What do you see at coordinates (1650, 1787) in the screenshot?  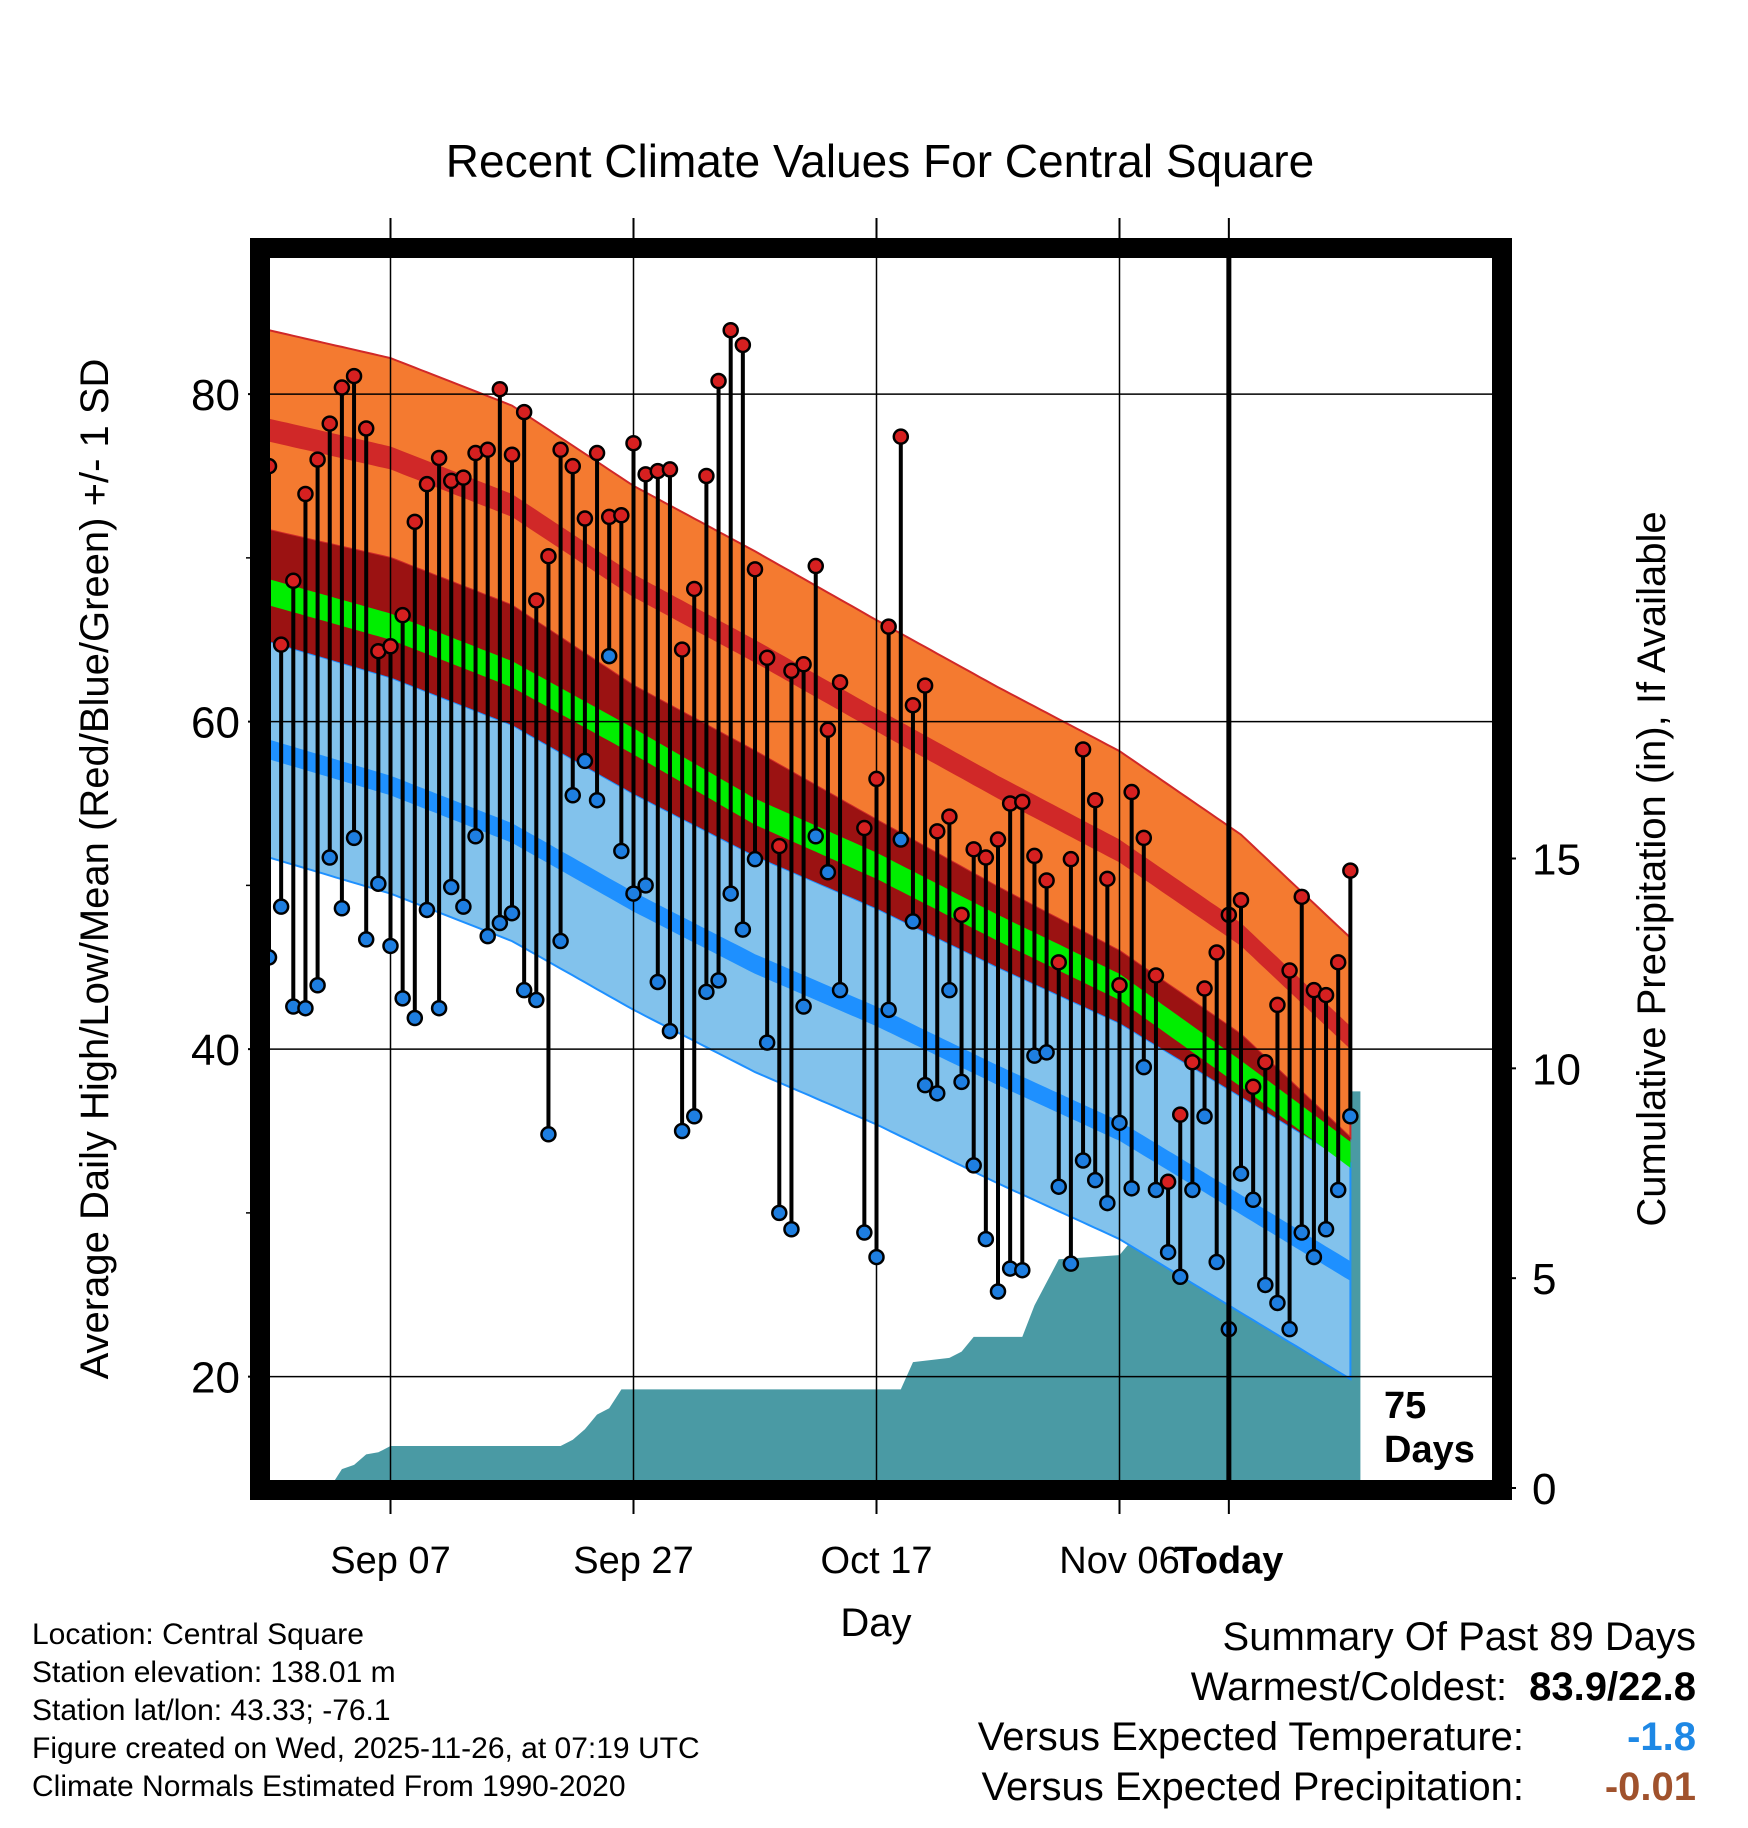 I see `precip-value: -0.01` at bounding box center [1650, 1787].